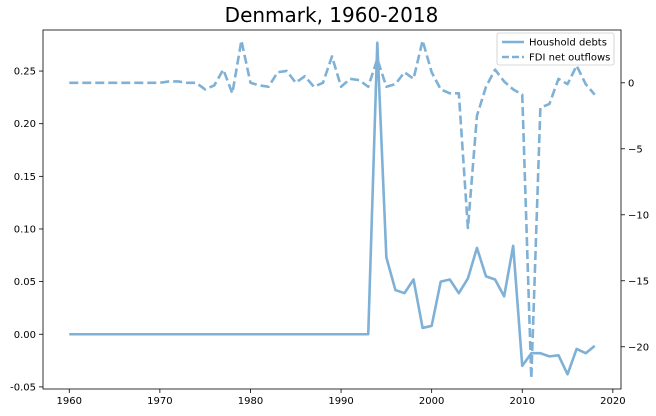 This screenshot has height=416, width=656. Describe the element at coordinates (25, 335) in the screenshot. I see `y-left-tick-label: 0.00` at that location.